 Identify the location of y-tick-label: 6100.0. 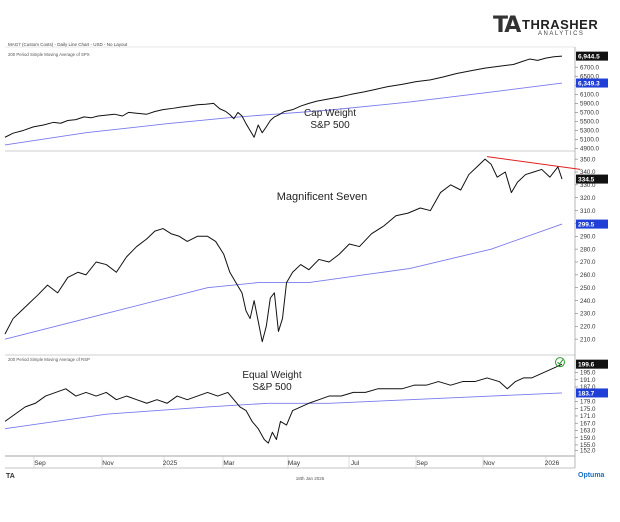
(589, 95).